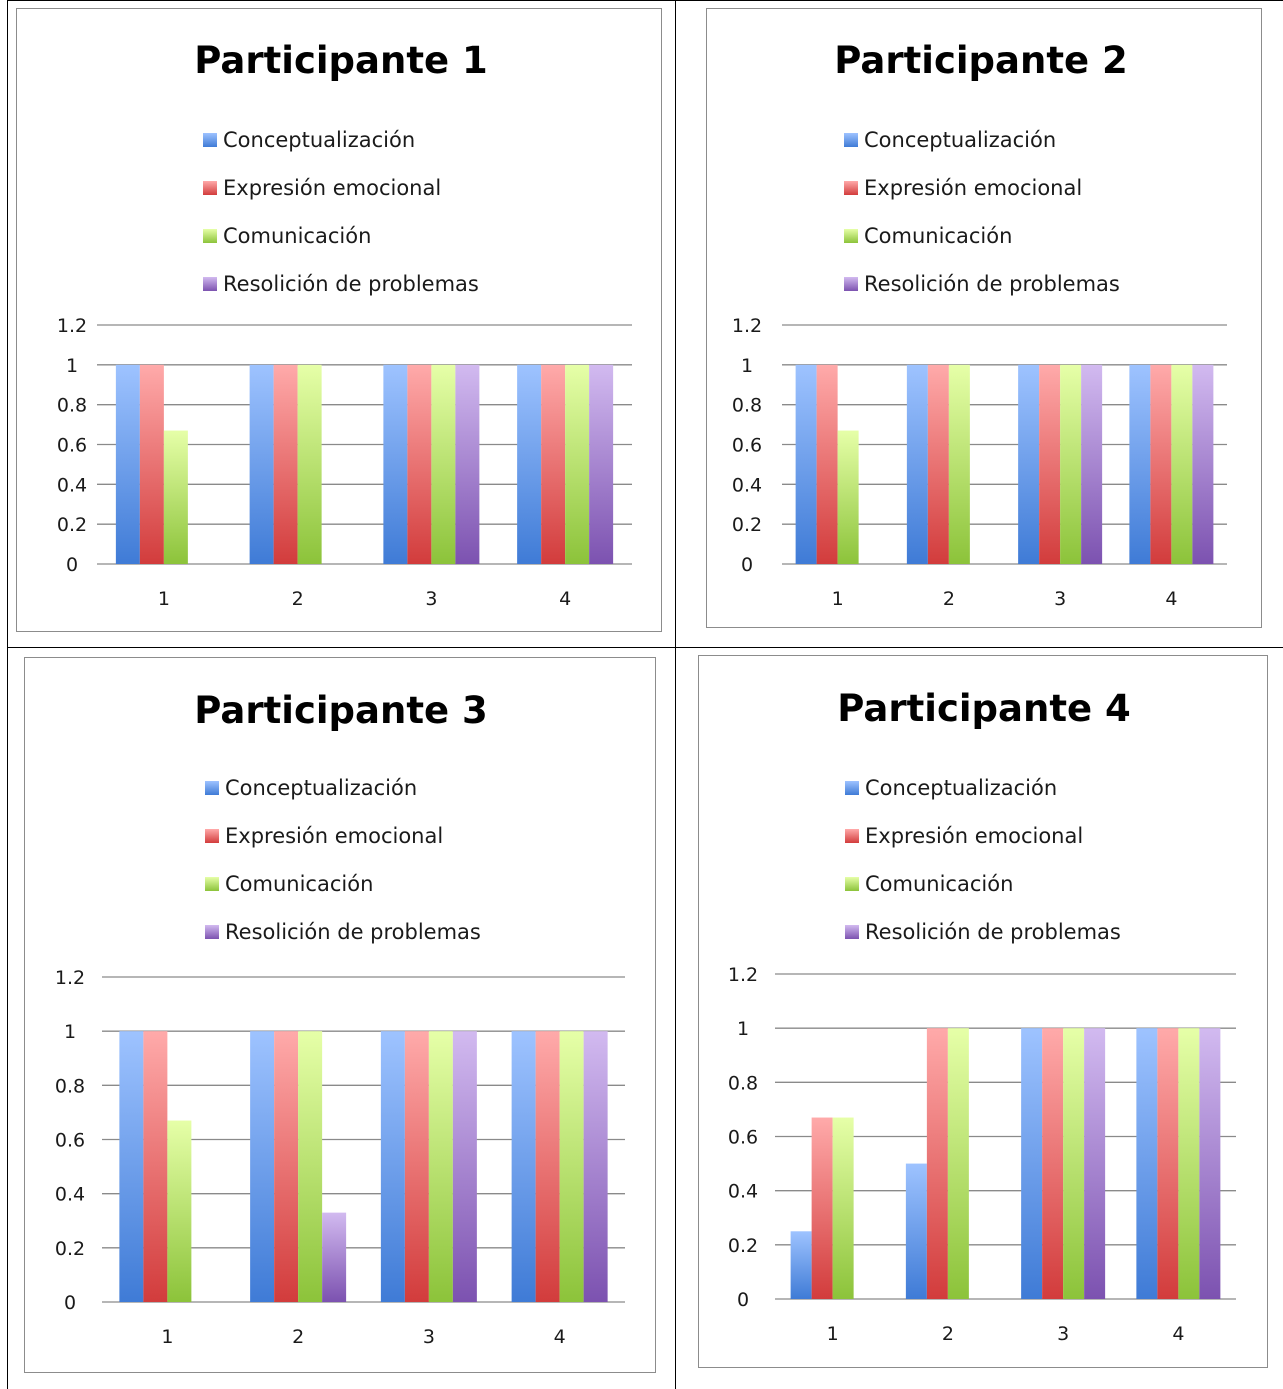  Describe the element at coordinates (675, 694) in the screenshot. I see `table-divider-vertical` at that location.